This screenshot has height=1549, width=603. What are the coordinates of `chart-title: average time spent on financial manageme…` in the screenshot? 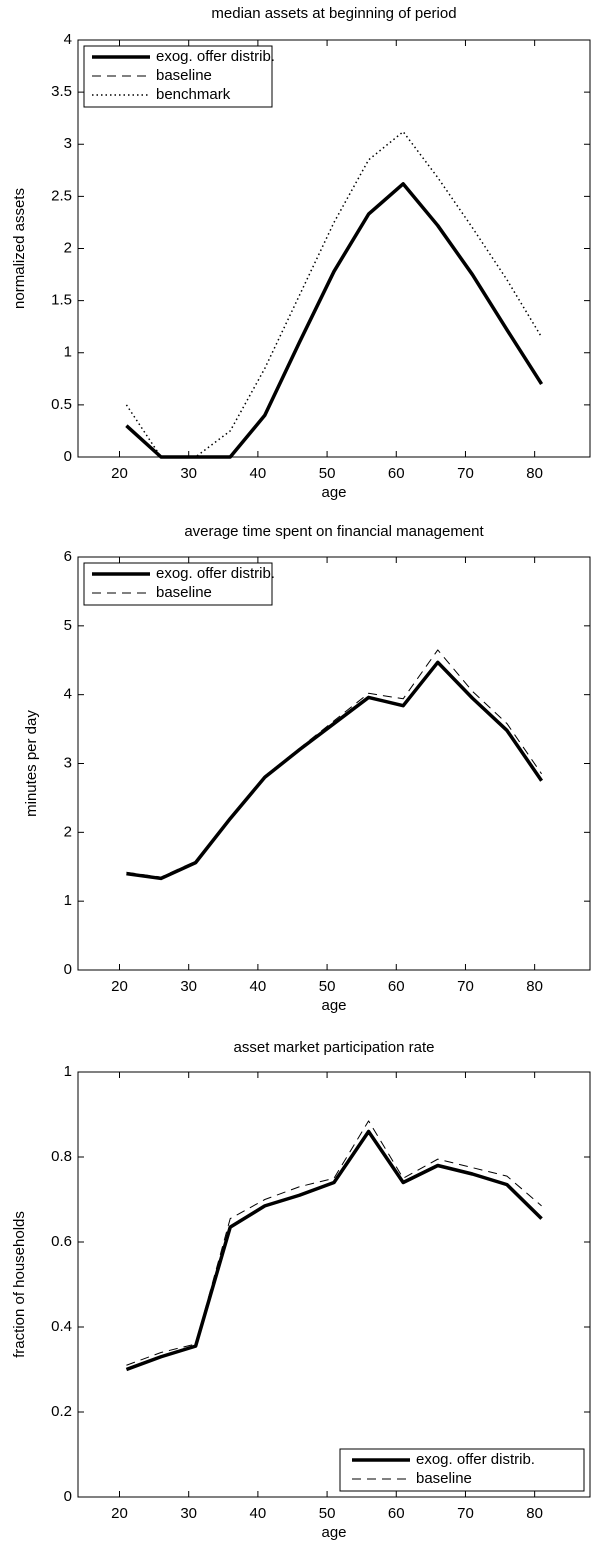 It's located at (334, 531).